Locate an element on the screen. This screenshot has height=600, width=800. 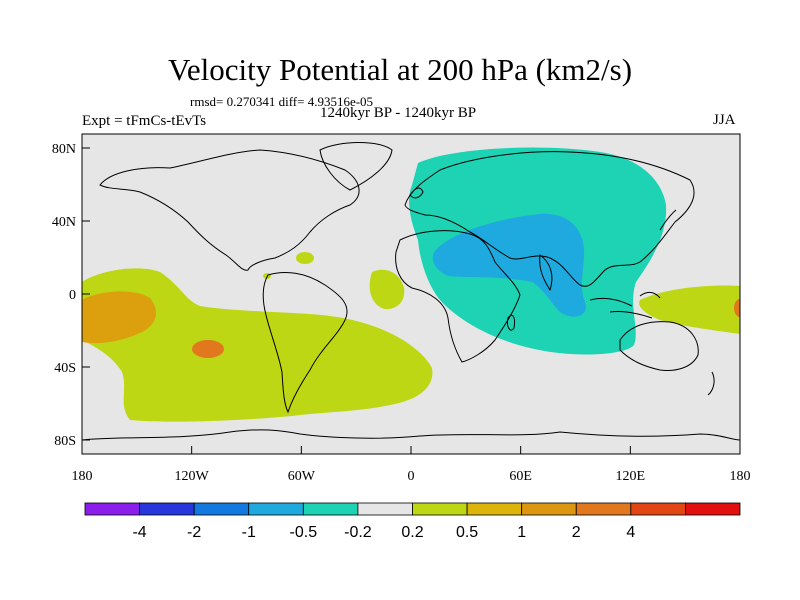
western-pacific-positive-anomaly is located at coordinates (689, 309).